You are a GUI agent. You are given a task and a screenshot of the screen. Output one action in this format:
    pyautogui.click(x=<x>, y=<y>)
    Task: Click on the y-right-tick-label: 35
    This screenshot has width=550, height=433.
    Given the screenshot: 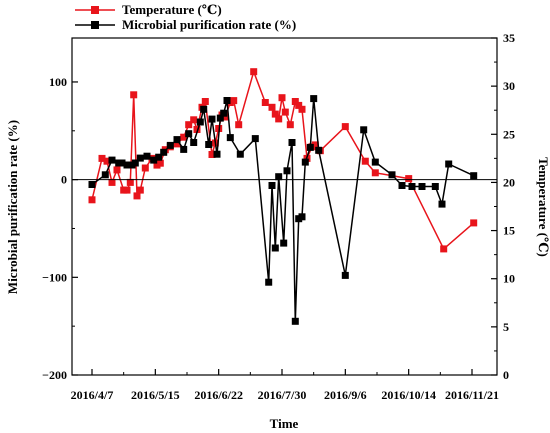 What is the action you would take?
    pyautogui.click(x=509, y=38)
    